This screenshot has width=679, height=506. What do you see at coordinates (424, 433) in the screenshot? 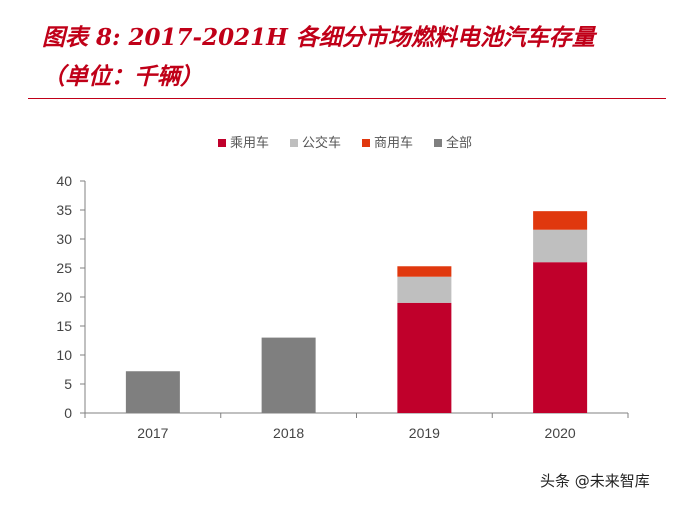
I see `x-tick-label: 2019` at bounding box center [424, 433].